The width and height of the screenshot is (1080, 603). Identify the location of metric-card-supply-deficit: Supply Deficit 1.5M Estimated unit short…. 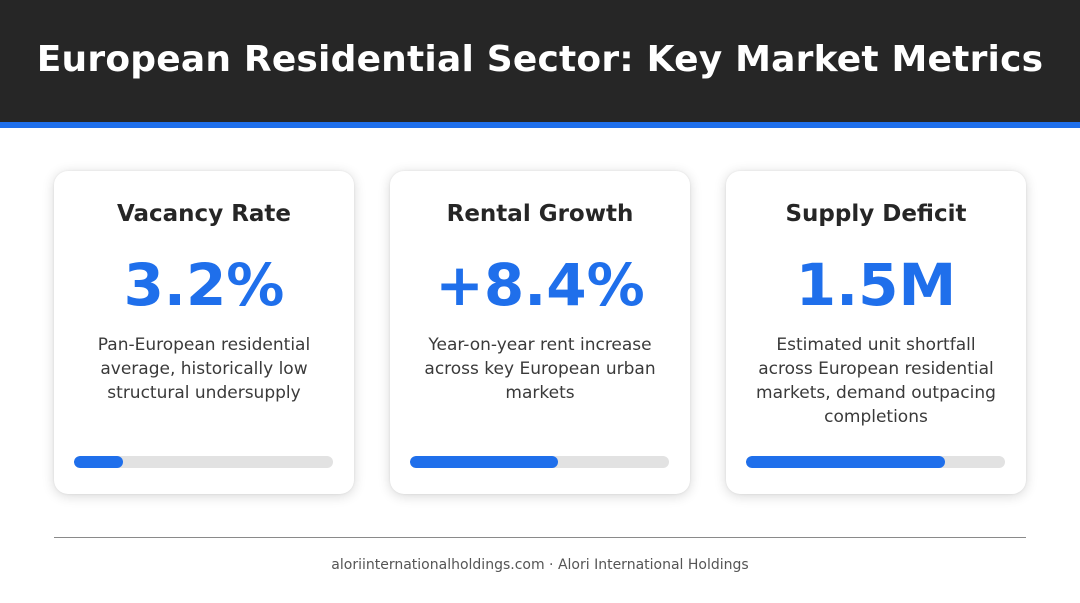
(876, 332).